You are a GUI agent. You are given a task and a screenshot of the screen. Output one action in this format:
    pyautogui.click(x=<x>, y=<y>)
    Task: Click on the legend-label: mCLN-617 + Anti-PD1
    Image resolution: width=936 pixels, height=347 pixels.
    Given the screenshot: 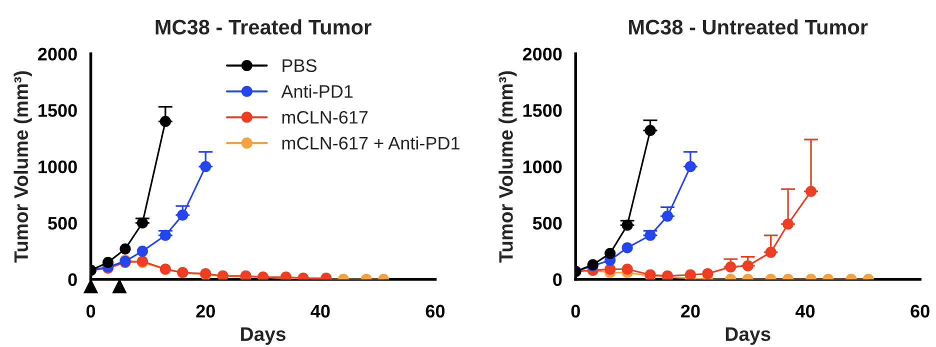 What is the action you would take?
    pyautogui.click(x=371, y=143)
    